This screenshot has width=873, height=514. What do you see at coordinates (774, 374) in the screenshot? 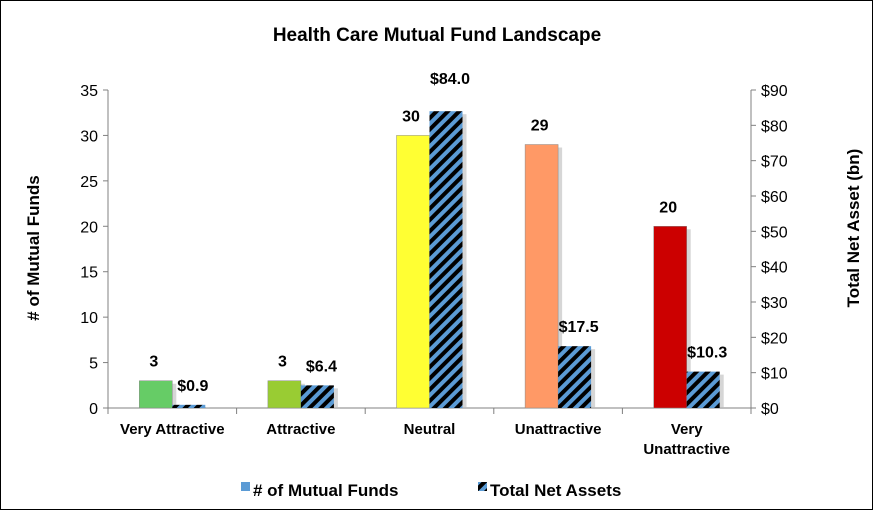
I see `y2-tick-label: $10` at bounding box center [774, 374].